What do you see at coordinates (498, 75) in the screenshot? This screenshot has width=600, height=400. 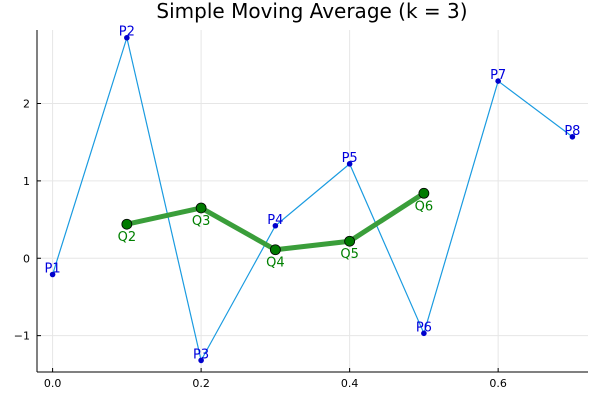 I see `label-p7: P7` at bounding box center [498, 75].